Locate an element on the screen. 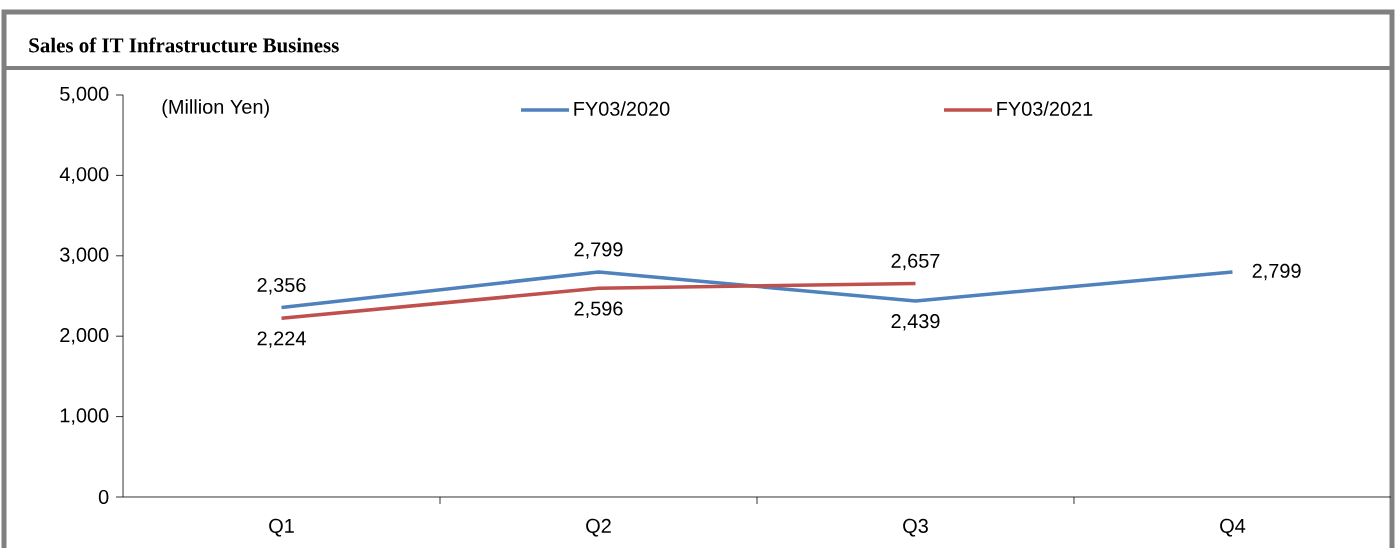 Image resolution: width=1396 pixels, height=548 pixels. y-tick-label: 1,000 is located at coordinates (84, 416).